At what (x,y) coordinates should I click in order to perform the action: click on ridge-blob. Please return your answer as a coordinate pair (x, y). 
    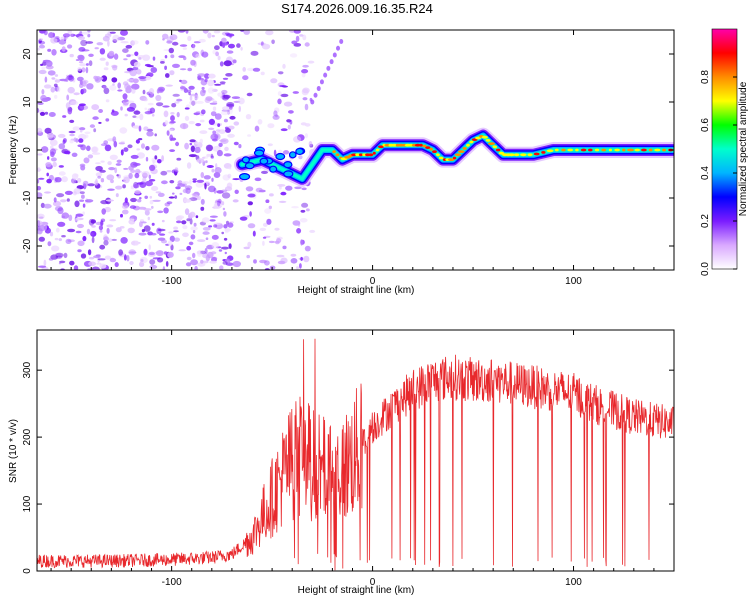
    Looking at the image, I should click on (288, 165).